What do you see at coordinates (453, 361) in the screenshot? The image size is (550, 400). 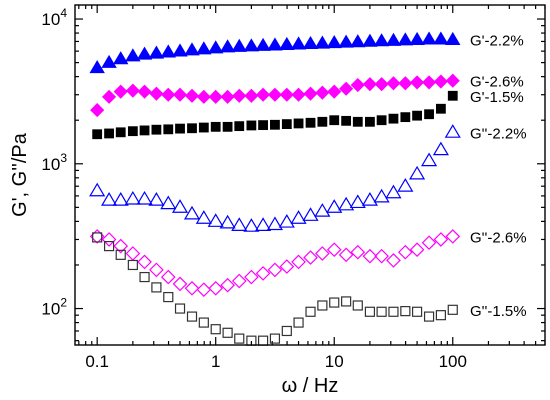 I see `x-tick-label: 100` at bounding box center [453, 361].